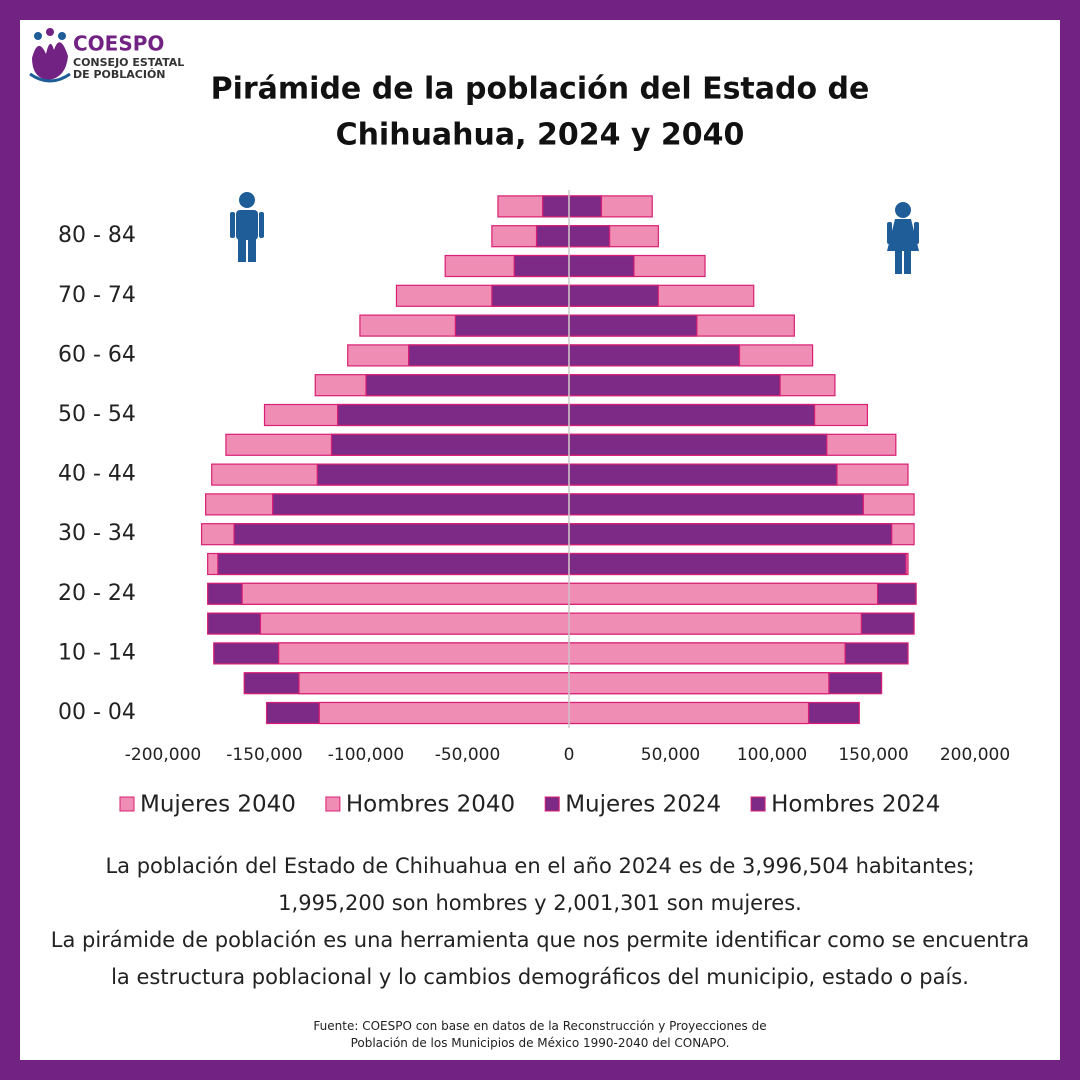  I want to click on x-tick-label: -150,000, so click(264, 755).